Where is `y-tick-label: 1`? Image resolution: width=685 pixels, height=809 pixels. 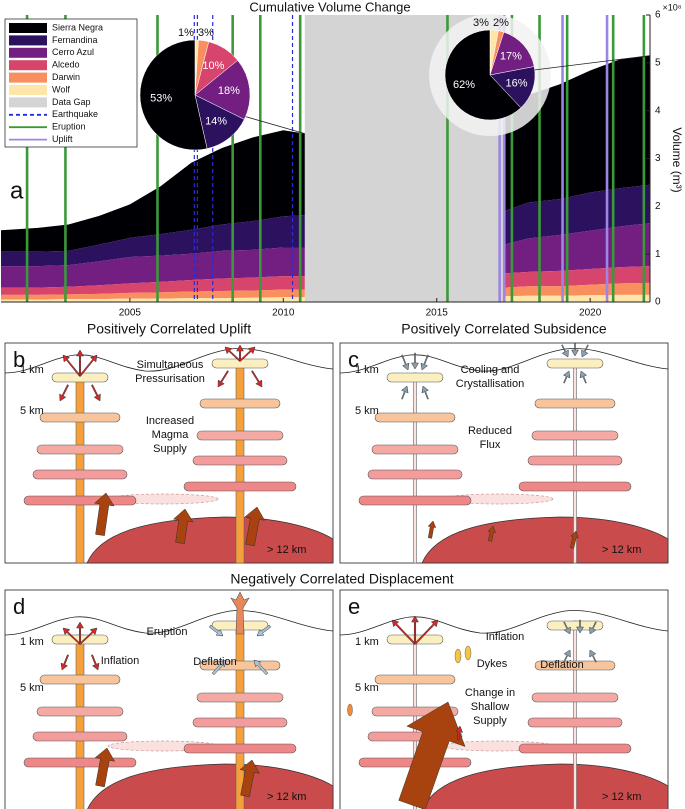 y-tick-label: 1 is located at coordinates (658, 254).